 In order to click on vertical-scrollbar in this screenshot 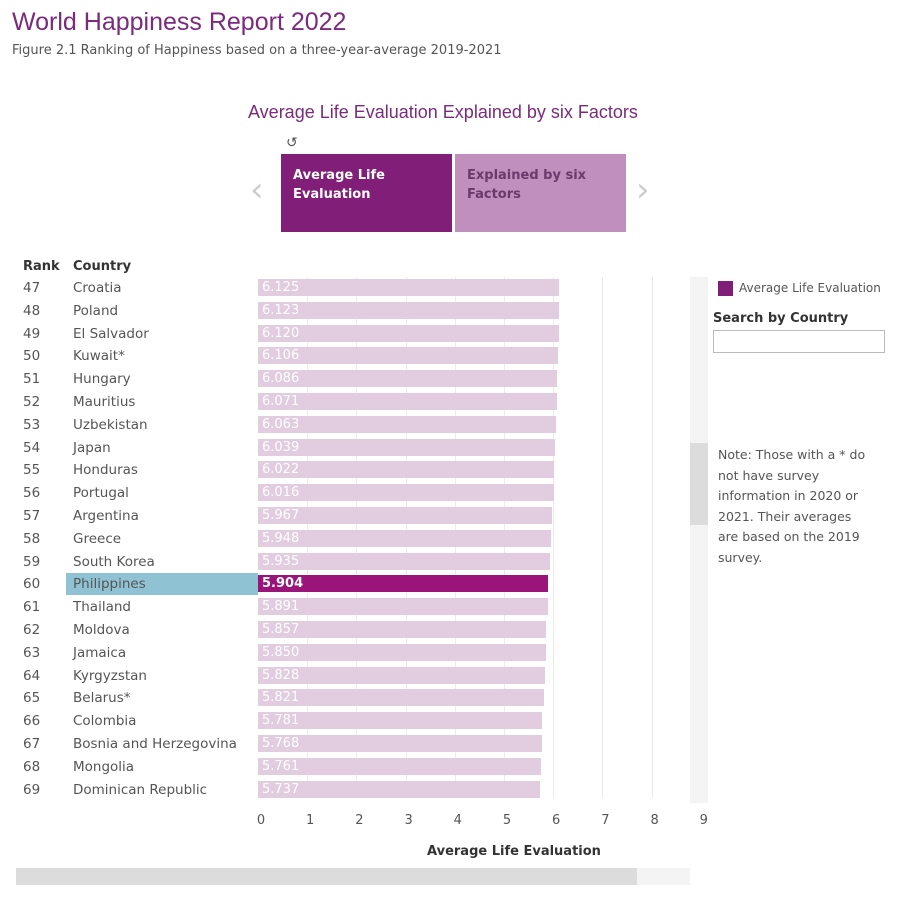, I will do `click(699, 540)`.